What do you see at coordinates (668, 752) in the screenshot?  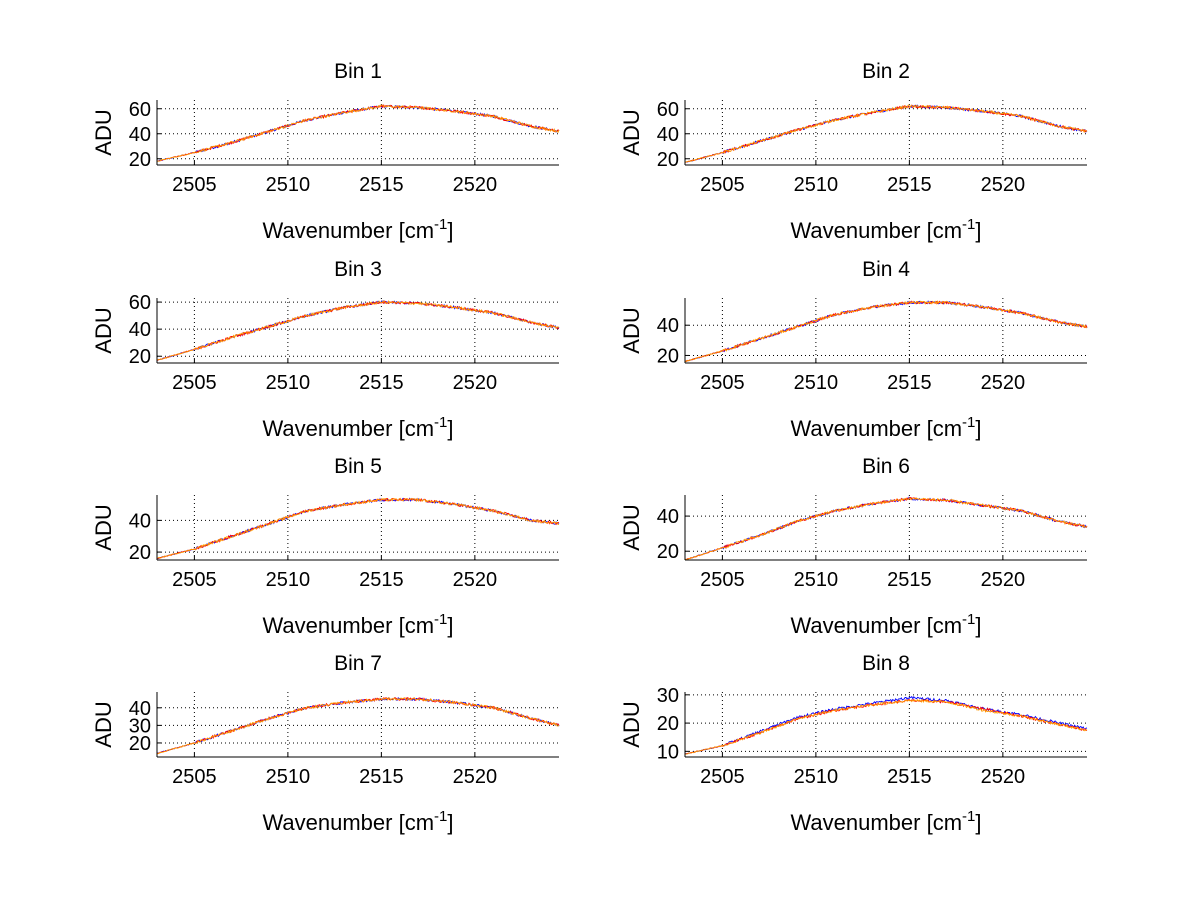 I see `y-tick-label: 10` at bounding box center [668, 752].